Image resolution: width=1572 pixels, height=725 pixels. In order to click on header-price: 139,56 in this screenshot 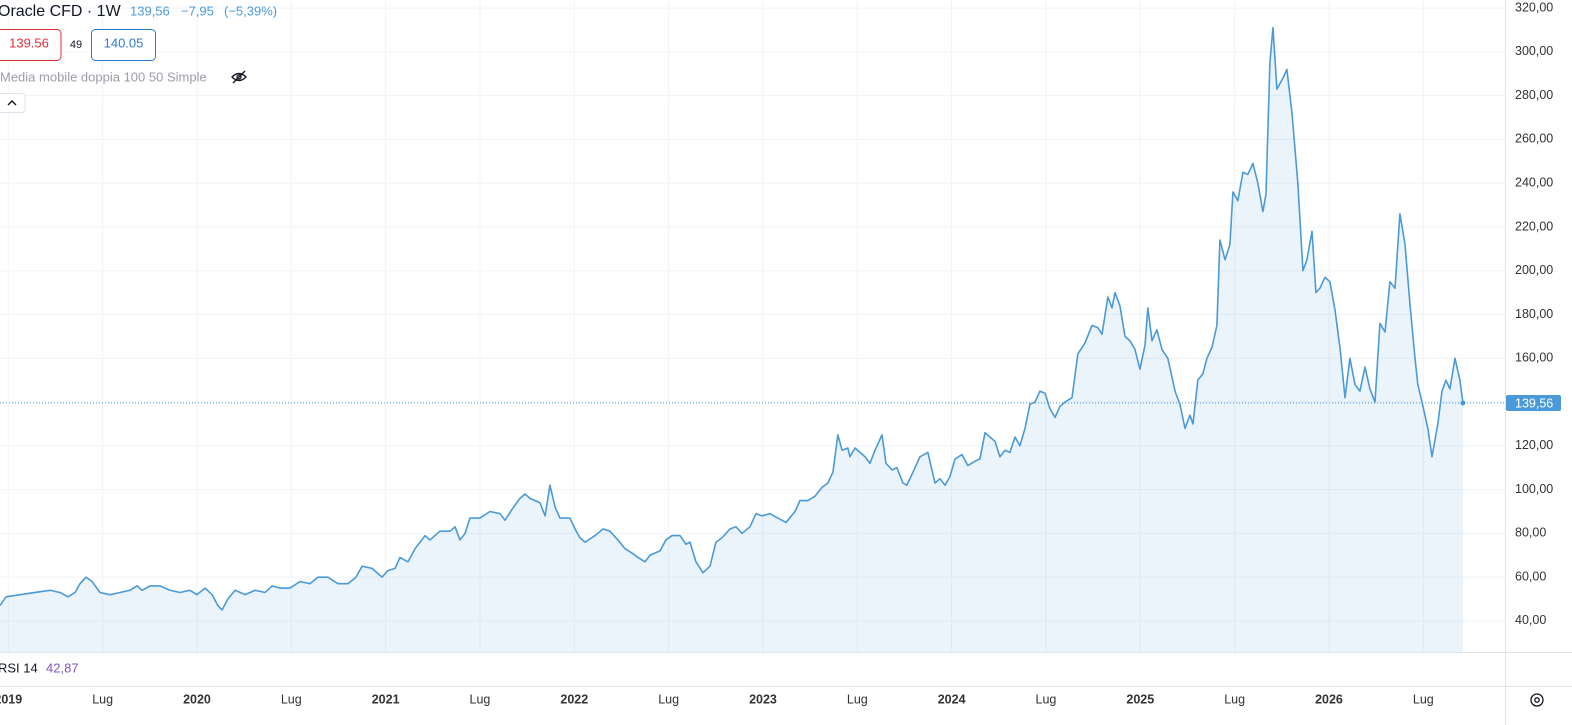, I will do `click(150, 10)`.